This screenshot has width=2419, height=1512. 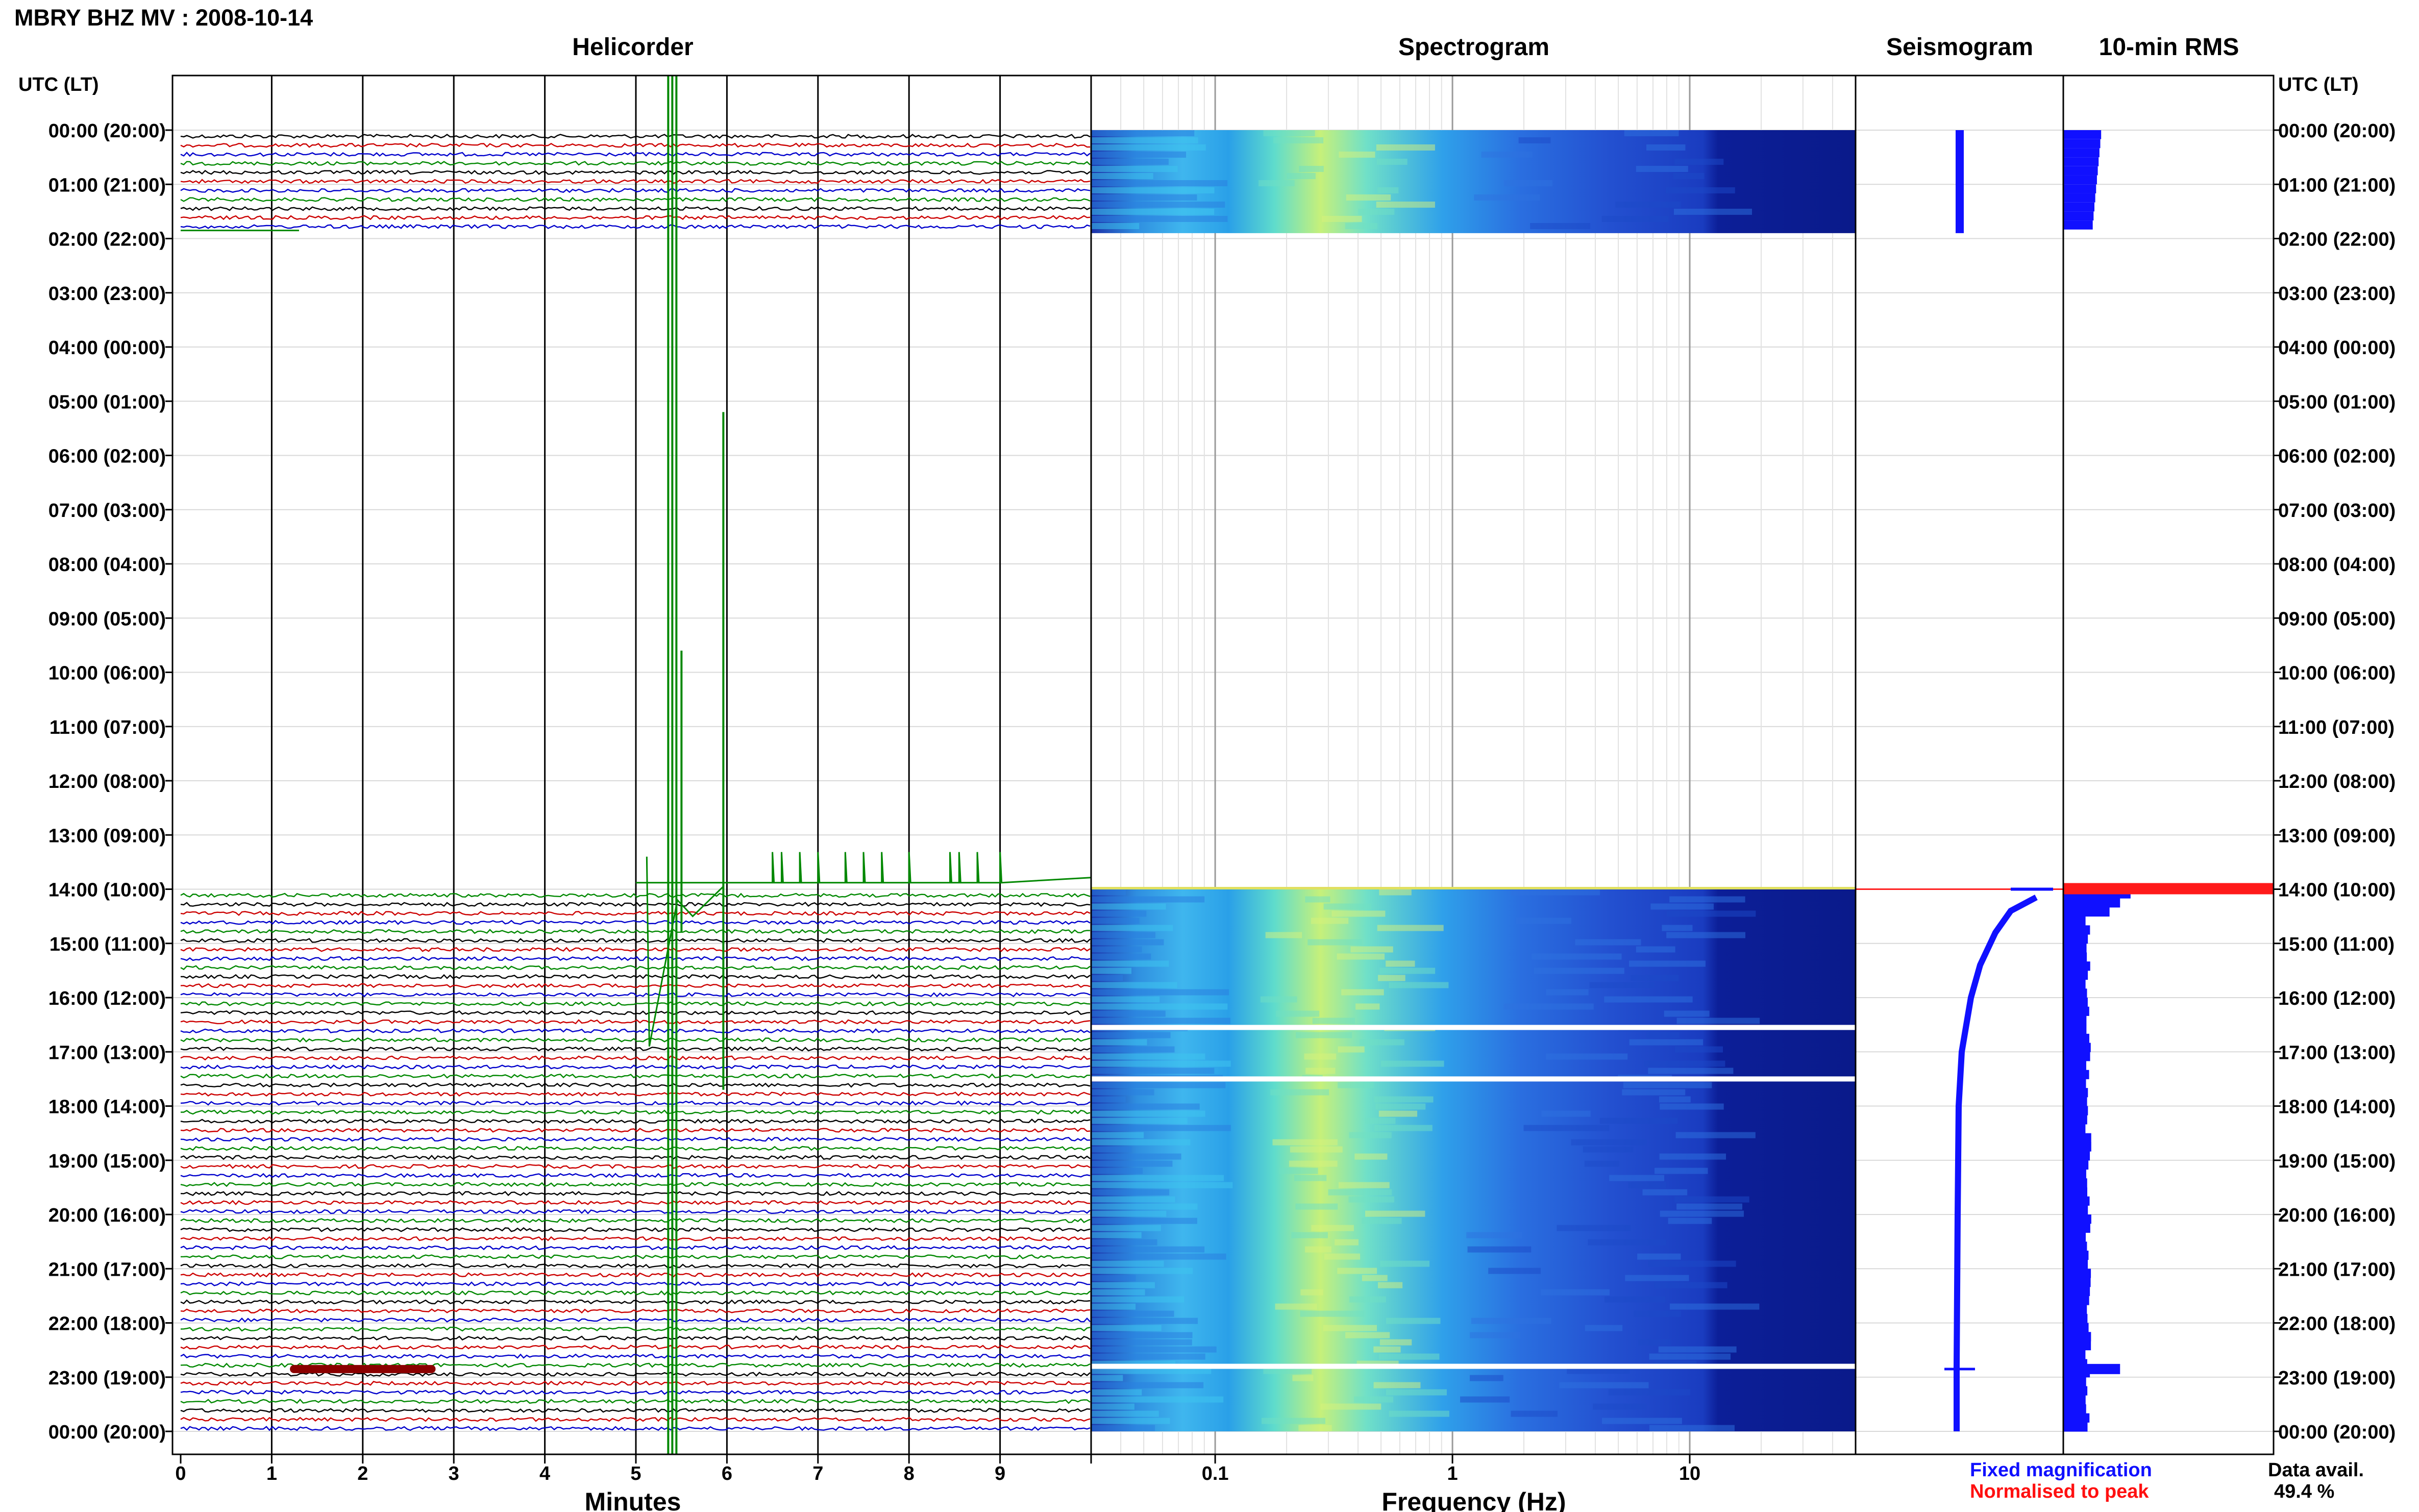 I want to click on helicorder-tick-label: 7, so click(x=817, y=1473).